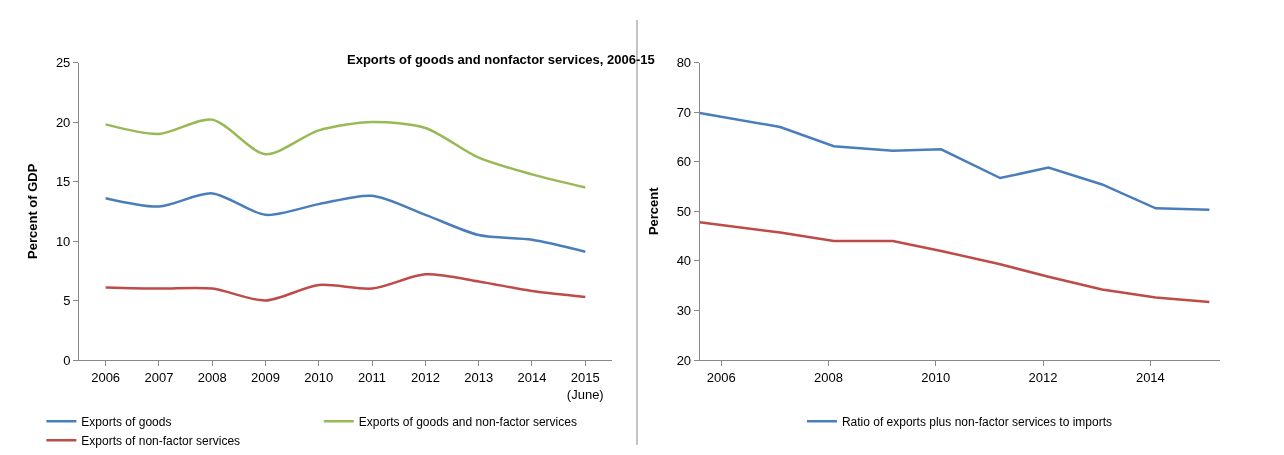 This screenshot has height=455, width=1284. What do you see at coordinates (67, 301) in the screenshot?
I see `y-tick-label: 5` at bounding box center [67, 301].